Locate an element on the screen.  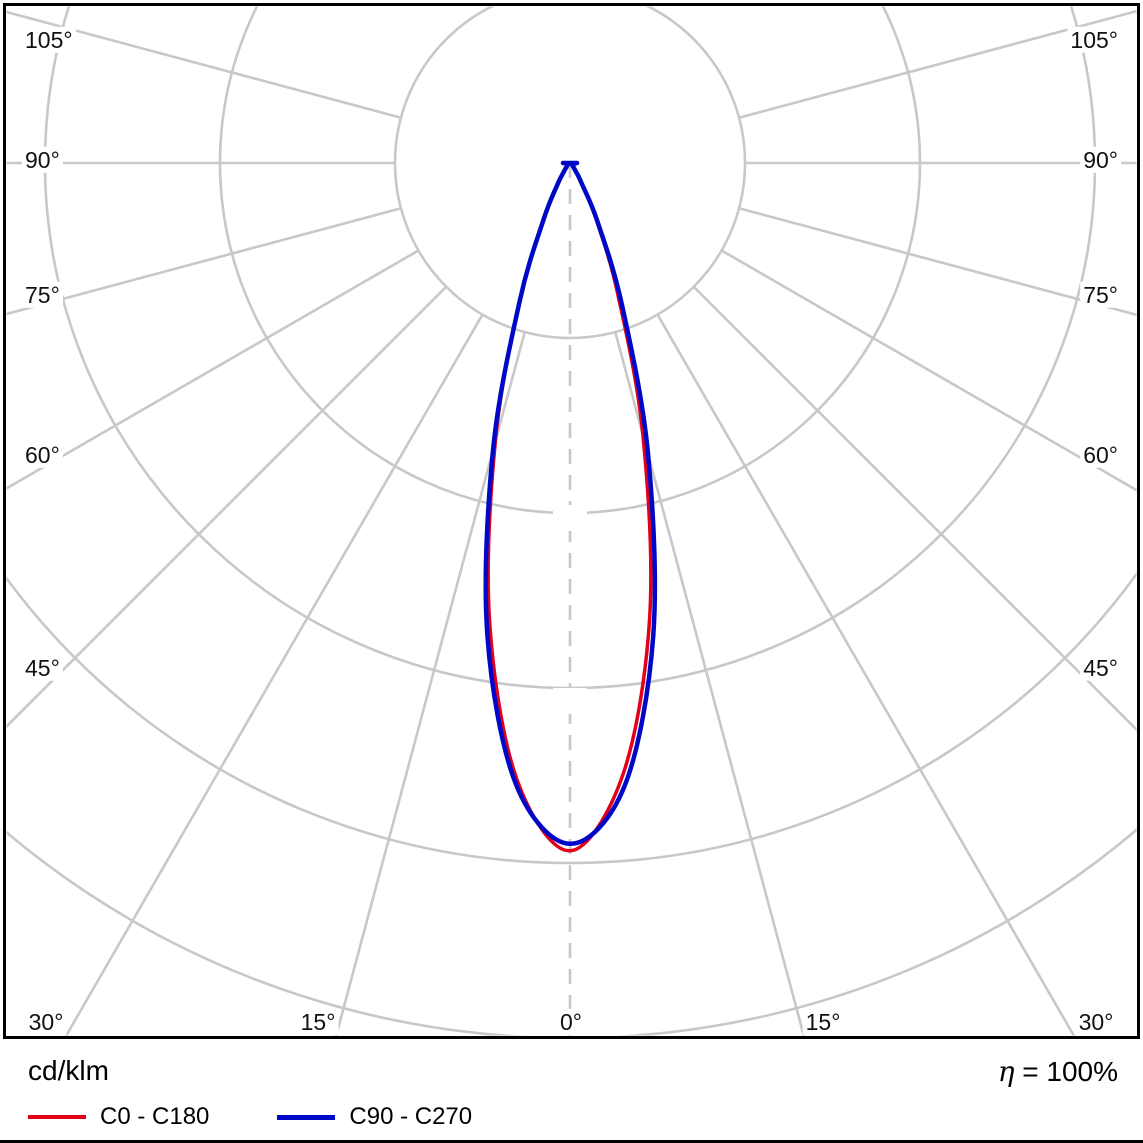
angle-label-left-4: 45° is located at coordinates (42, 668).